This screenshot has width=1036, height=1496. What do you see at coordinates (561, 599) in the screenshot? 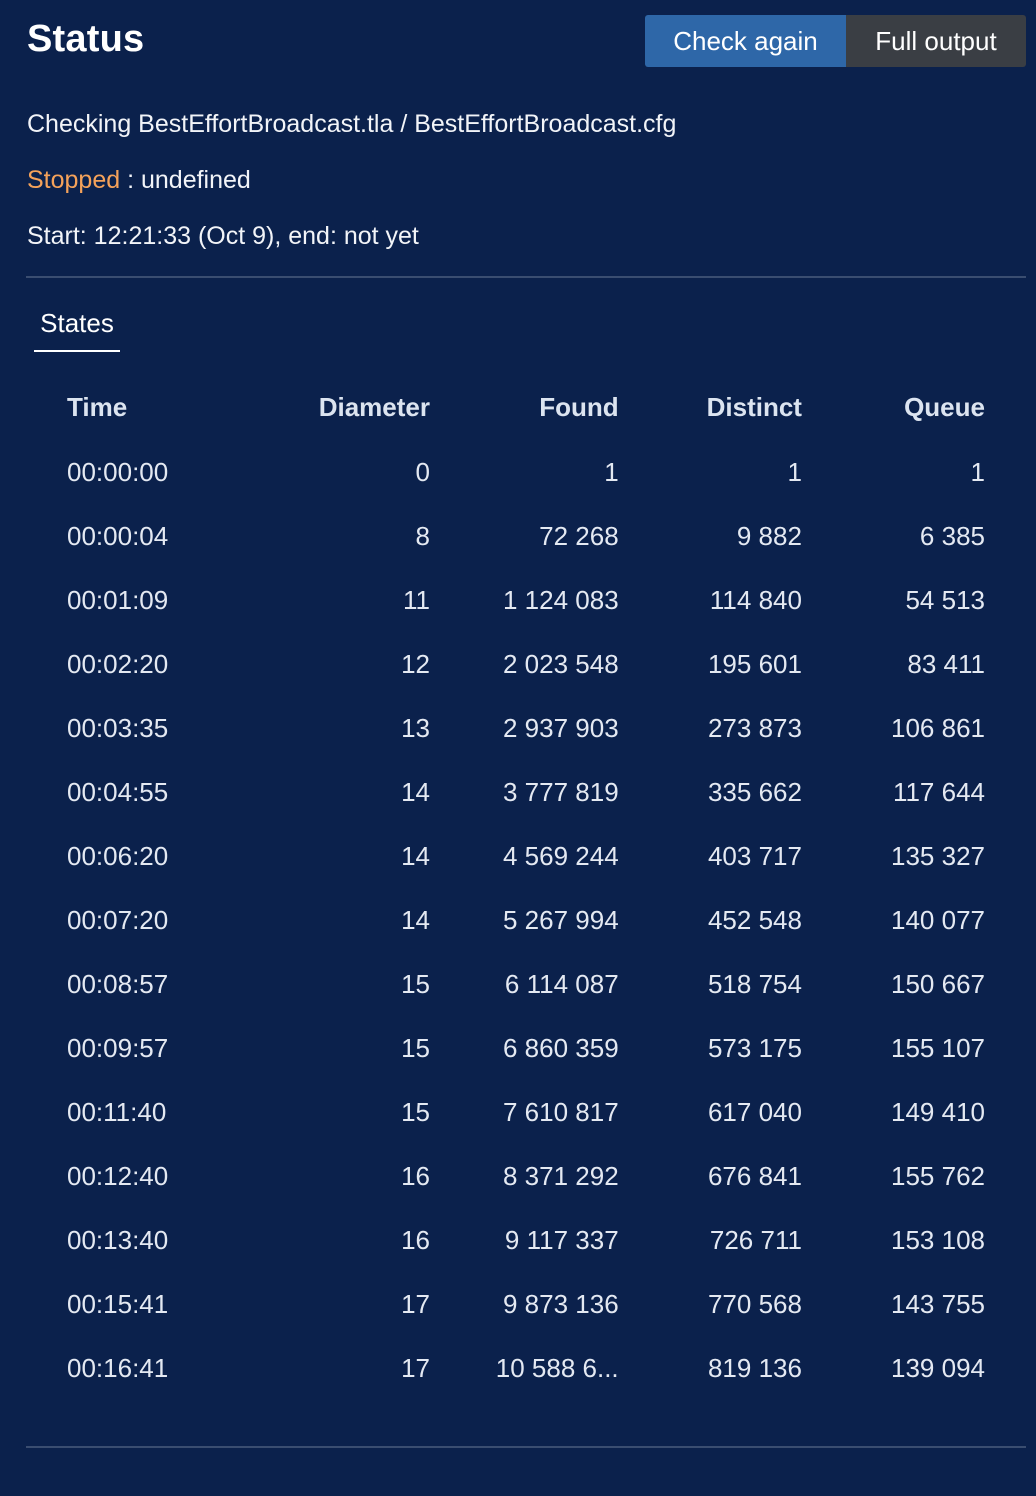
I see `cell-found: 1 124 083` at bounding box center [561, 599].